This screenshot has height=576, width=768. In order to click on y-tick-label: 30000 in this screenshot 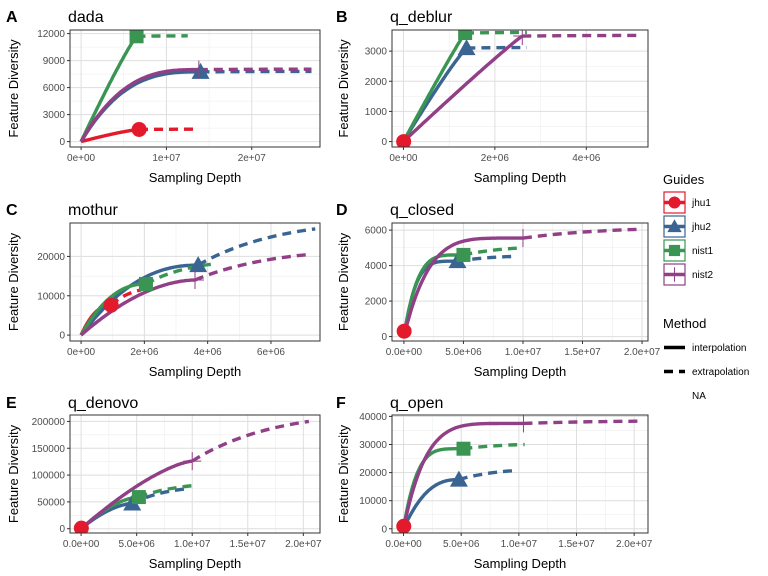, I will do `click(373, 445)`.